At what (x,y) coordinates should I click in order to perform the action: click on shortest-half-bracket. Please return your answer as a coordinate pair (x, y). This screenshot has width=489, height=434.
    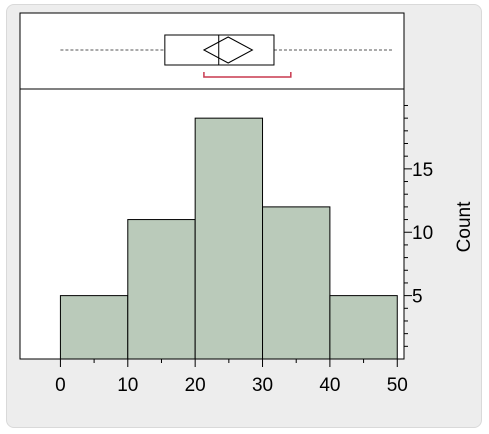
    Looking at the image, I should click on (247, 75).